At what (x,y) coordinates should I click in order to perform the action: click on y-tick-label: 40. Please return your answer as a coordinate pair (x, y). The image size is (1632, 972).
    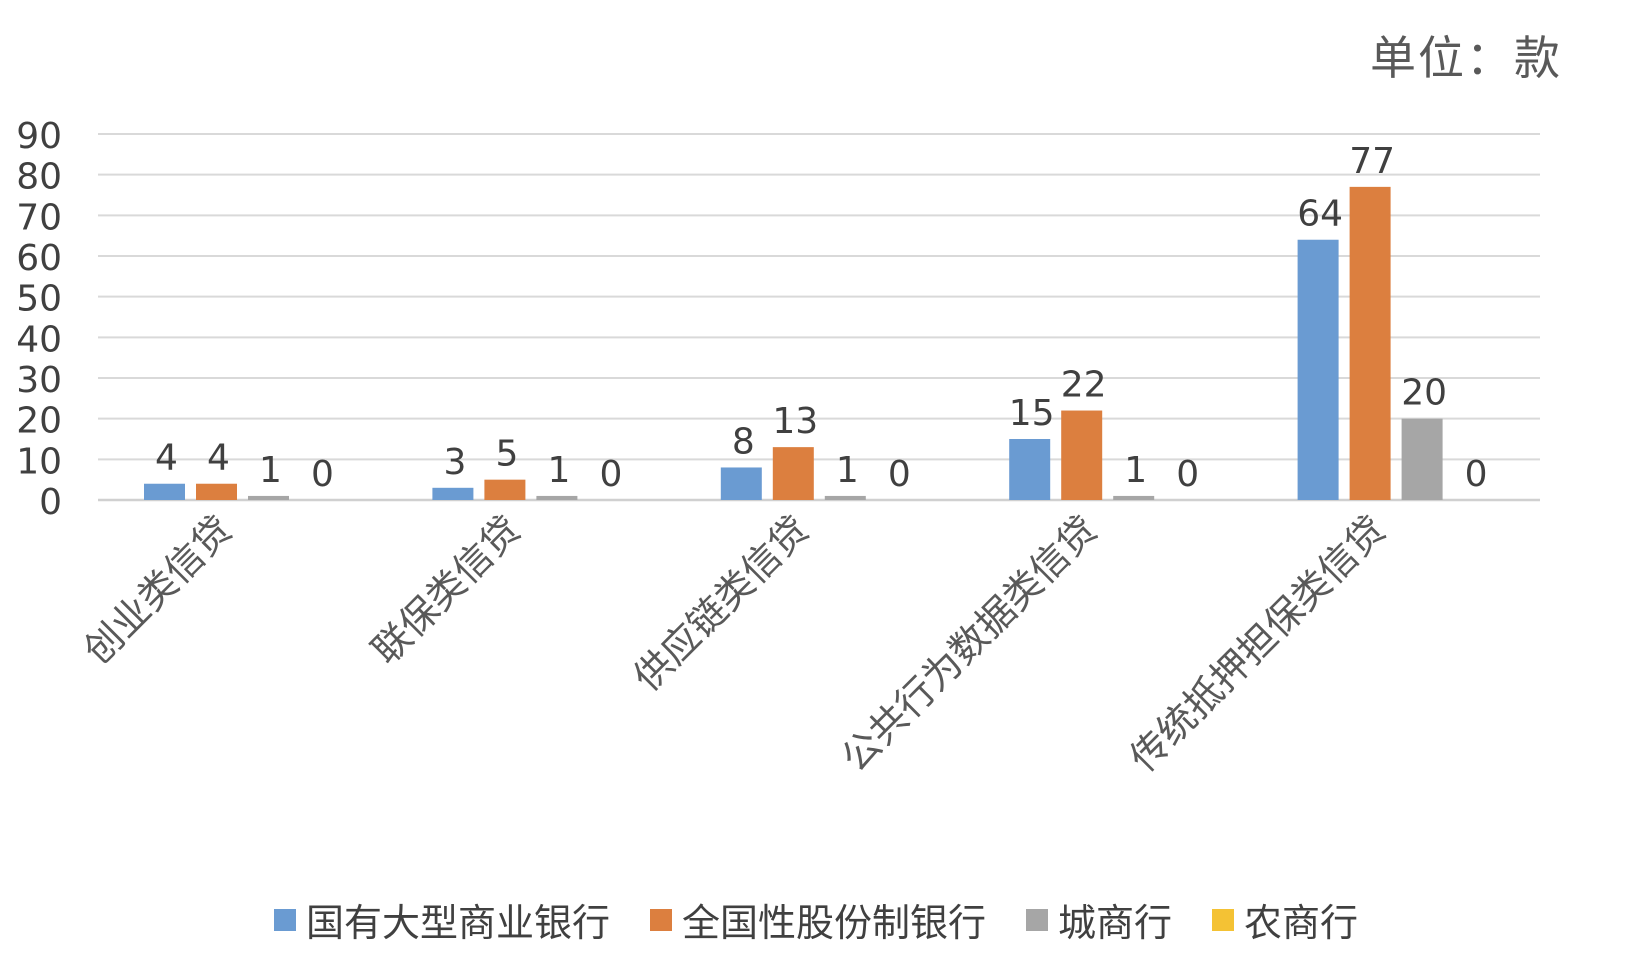
    Looking at the image, I should click on (39, 339).